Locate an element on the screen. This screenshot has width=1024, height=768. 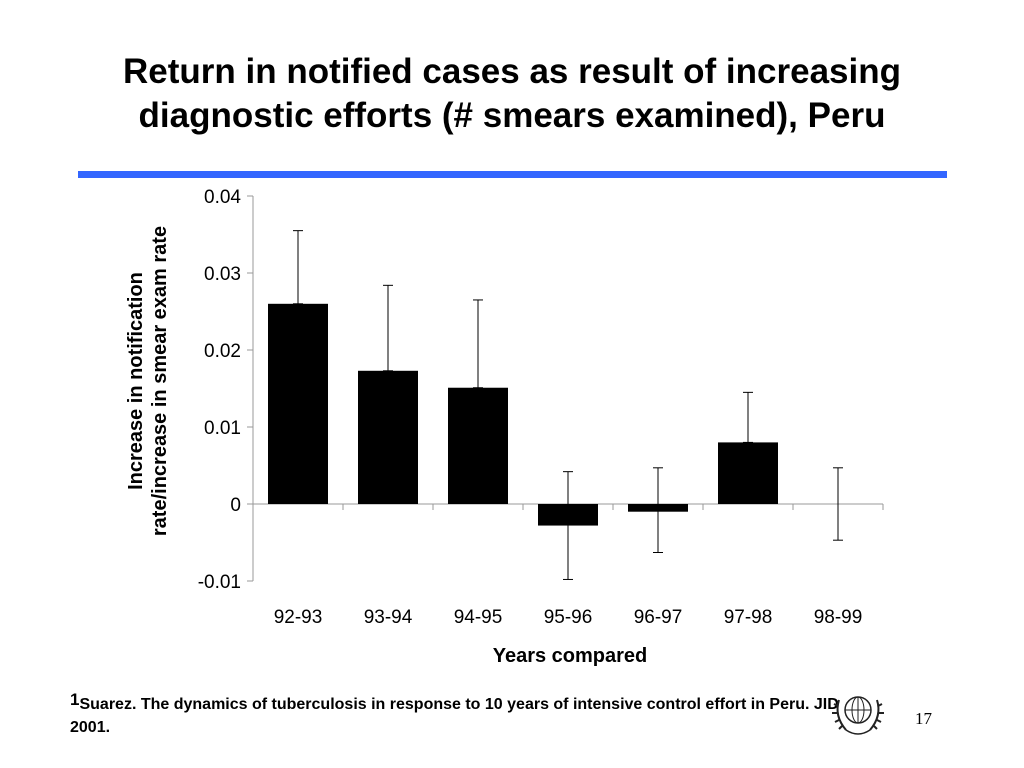
y-tick-label: 0 is located at coordinates (235, 505).